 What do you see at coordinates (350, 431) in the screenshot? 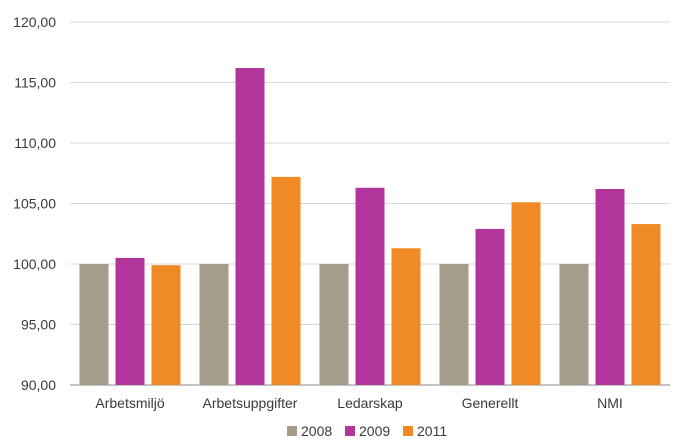
I see `legend-swatch-2009` at bounding box center [350, 431].